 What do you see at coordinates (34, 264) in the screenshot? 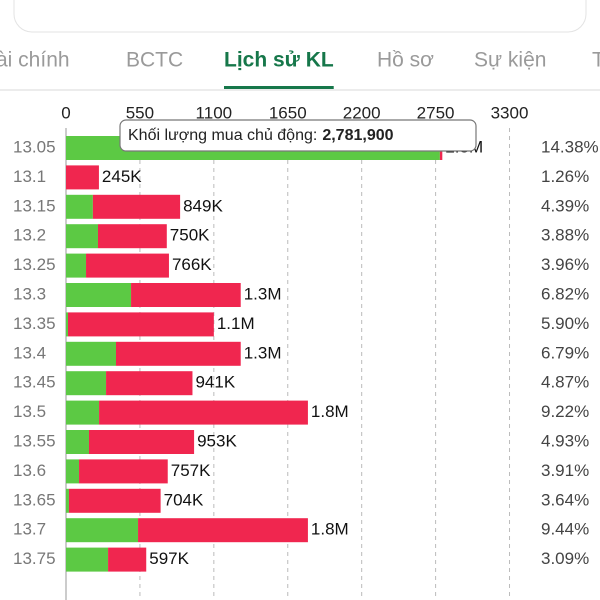
I see `category-label: 13.25` at bounding box center [34, 264].